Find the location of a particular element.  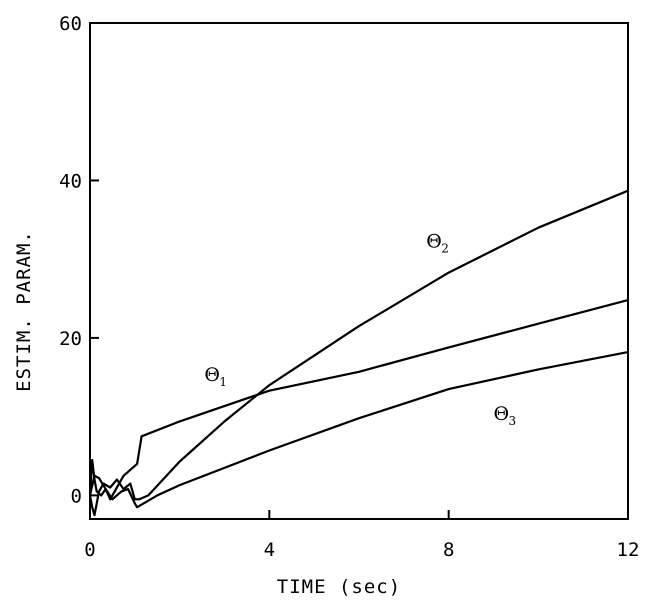

x-axis-title: TIME (sec) is located at coordinates (339, 587).